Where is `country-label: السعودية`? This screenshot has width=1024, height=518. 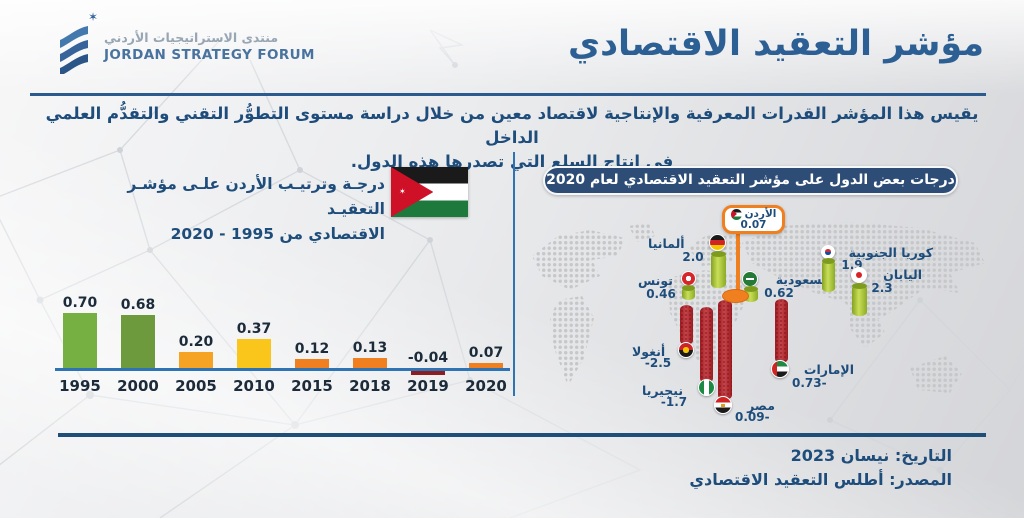 country-label: السعودية is located at coordinates (803, 279).